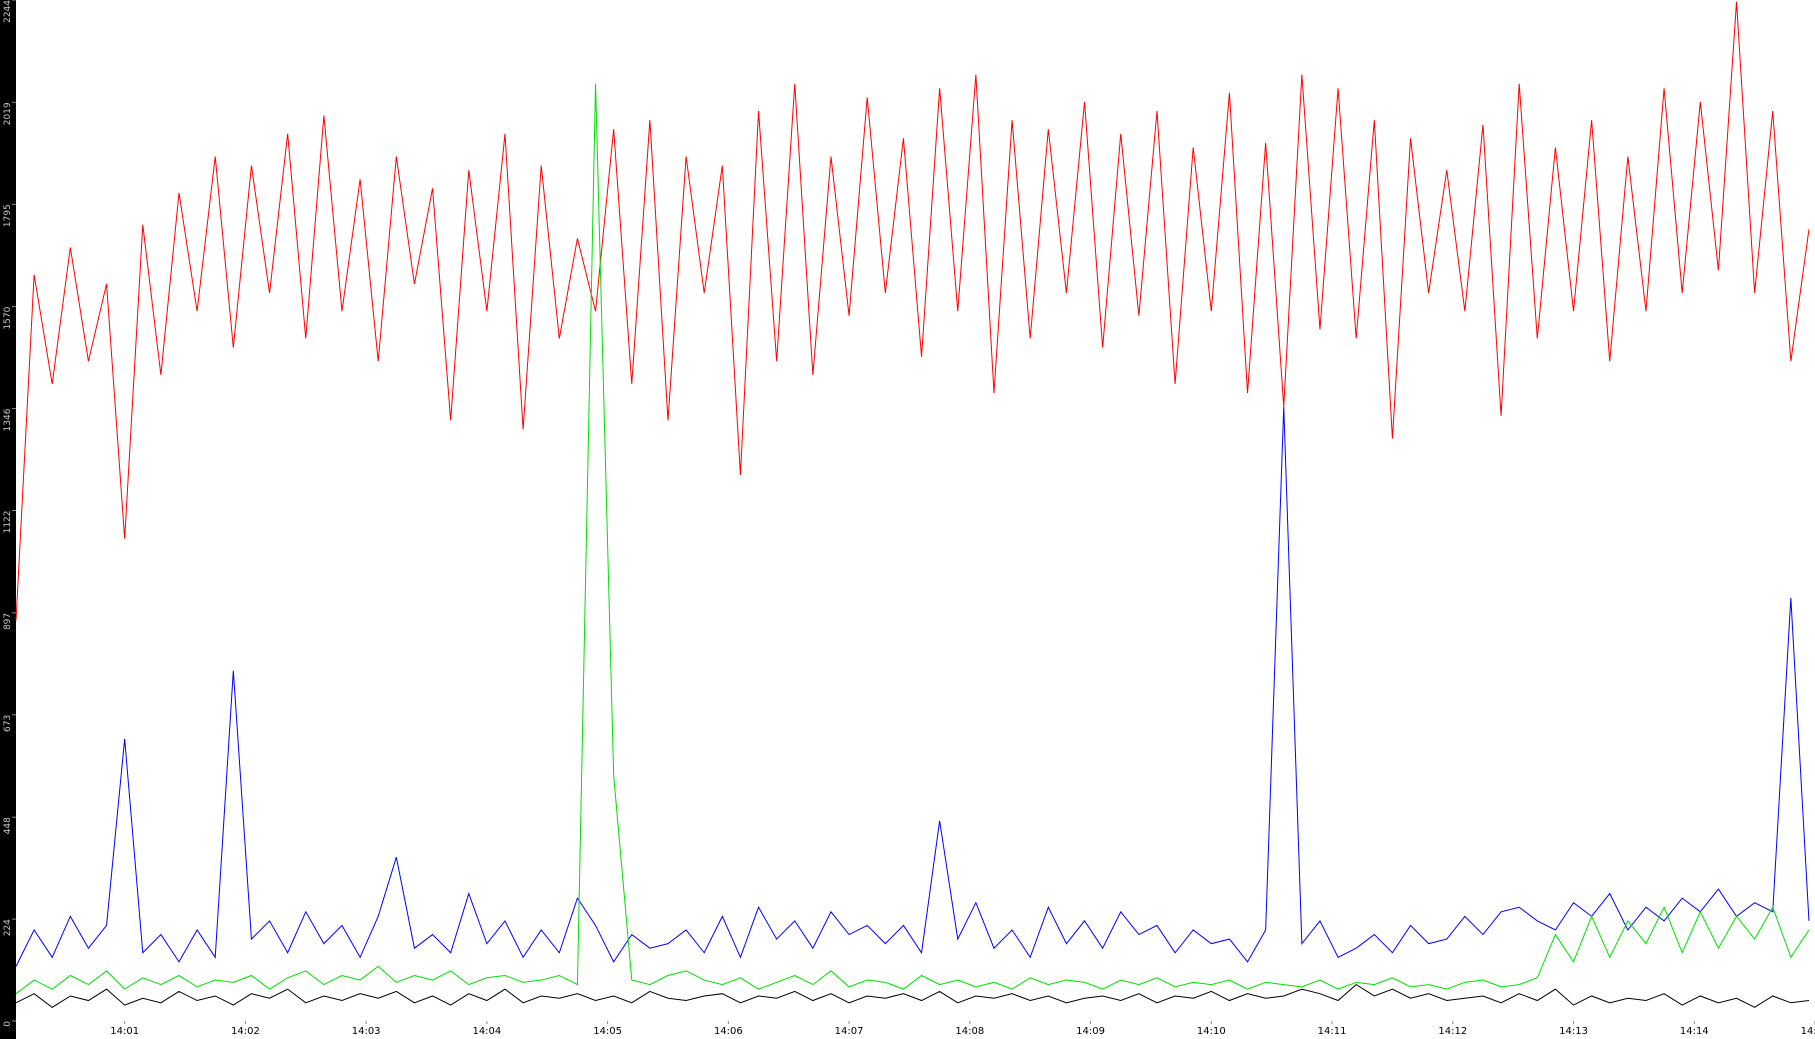 The height and width of the screenshot is (1039, 1815). Describe the element at coordinates (849, 1031) in the screenshot. I see `x-tick-label: 14:07` at that location.